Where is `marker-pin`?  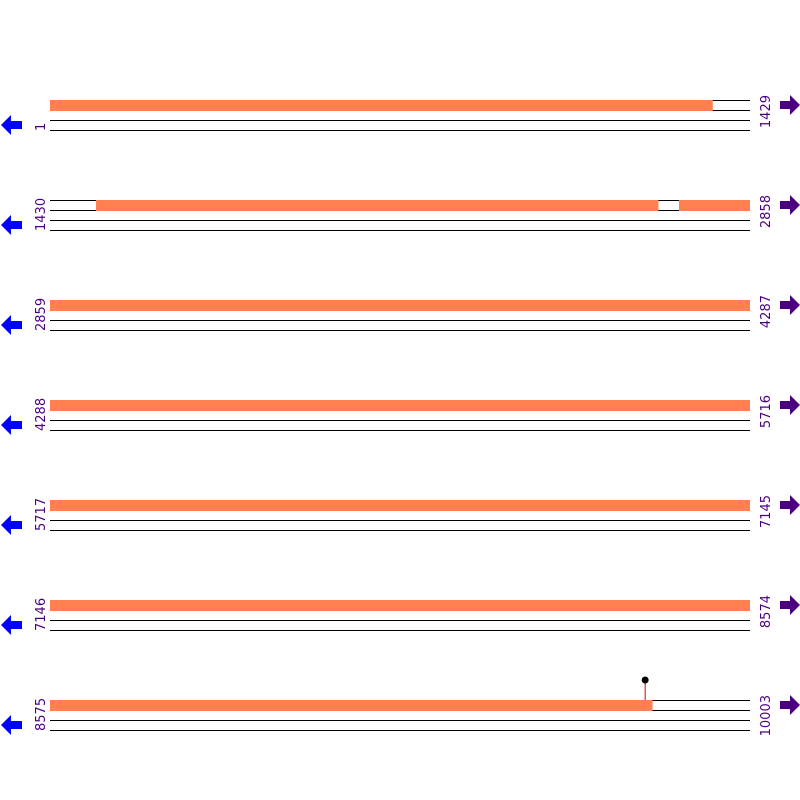 marker-pin is located at coordinates (645, 680).